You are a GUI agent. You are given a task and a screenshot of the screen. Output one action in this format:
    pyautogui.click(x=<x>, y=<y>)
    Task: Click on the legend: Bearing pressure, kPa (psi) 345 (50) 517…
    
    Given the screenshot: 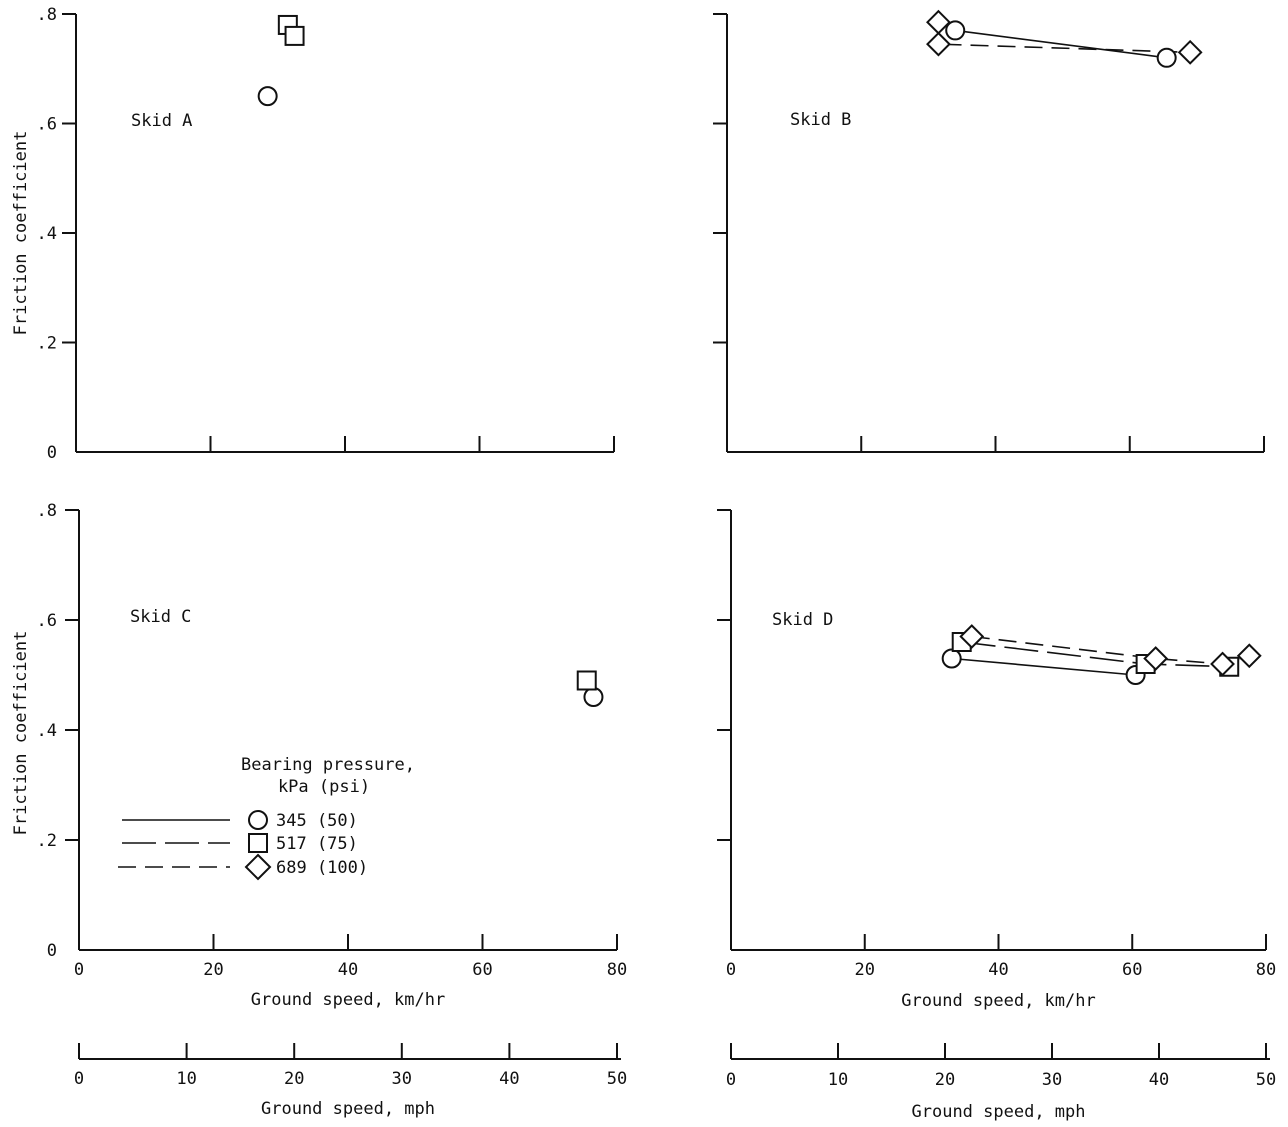 What is the action you would take?
    pyautogui.click(x=266, y=818)
    